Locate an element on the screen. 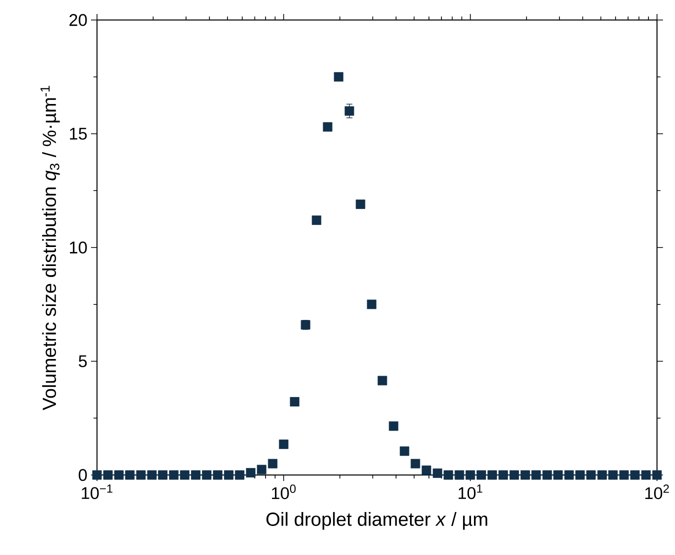 This screenshot has height=555, width=675. x-axis-title: Oil droplet diameter x / µm is located at coordinates (377, 521).